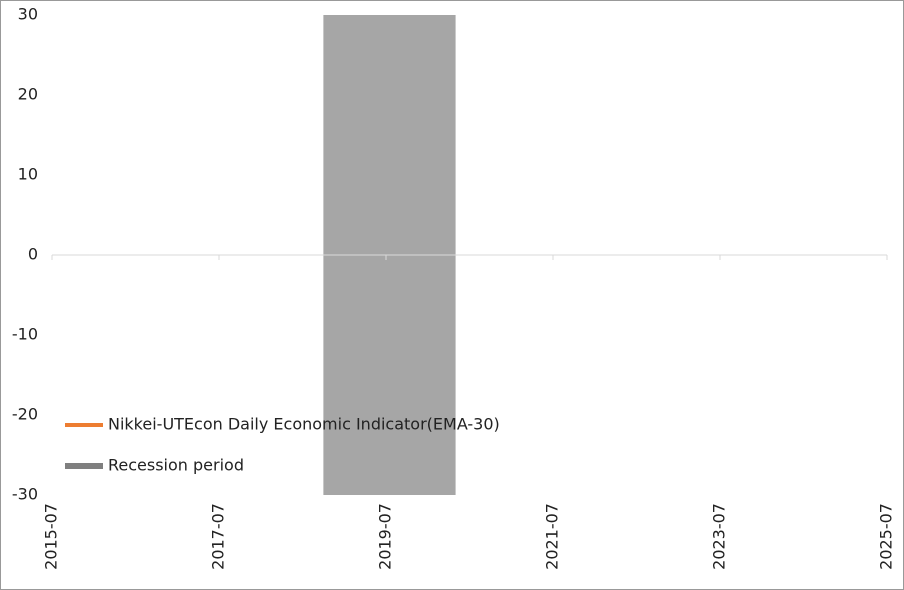  What do you see at coordinates (25, 334) in the screenshot?
I see `y-tick-label: -10` at bounding box center [25, 334].